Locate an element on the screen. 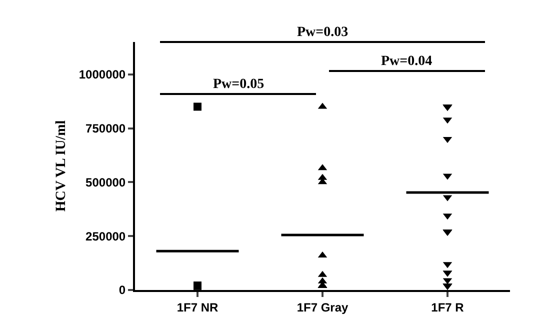 The image size is (560, 330). y-tick-label: 750000 is located at coordinates (106, 128).